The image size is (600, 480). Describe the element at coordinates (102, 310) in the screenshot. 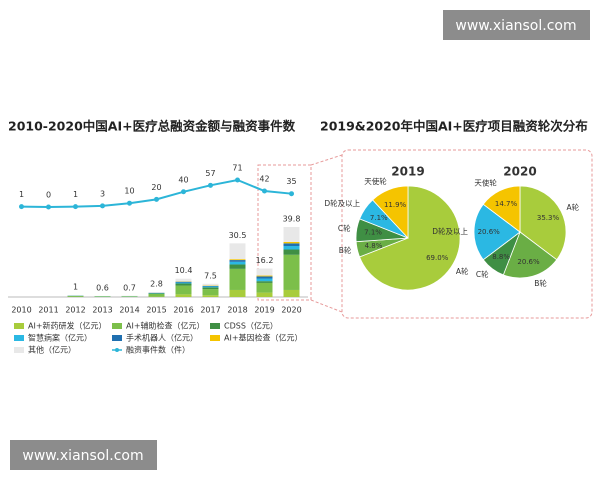

I see `x-tick-label: 2013` at that location.